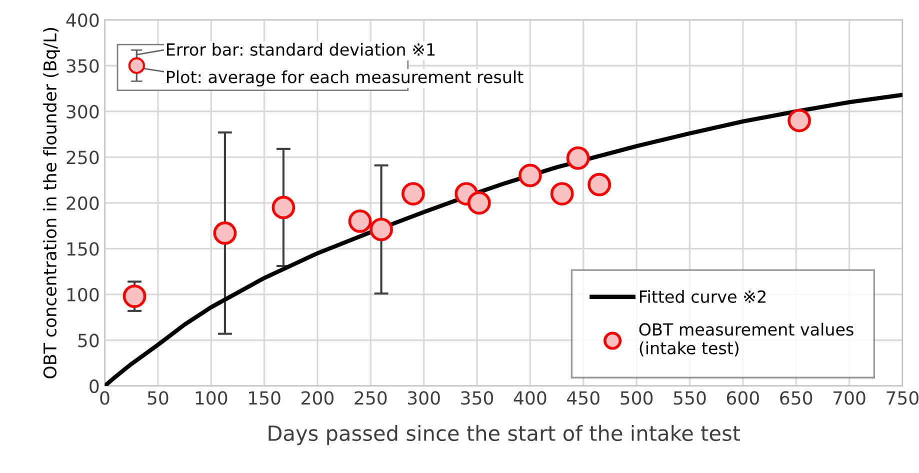 The height and width of the screenshot is (473, 919). Describe the element at coordinates (83, 249) in the screenshot. I see `y-tick-label: 150` at that location.